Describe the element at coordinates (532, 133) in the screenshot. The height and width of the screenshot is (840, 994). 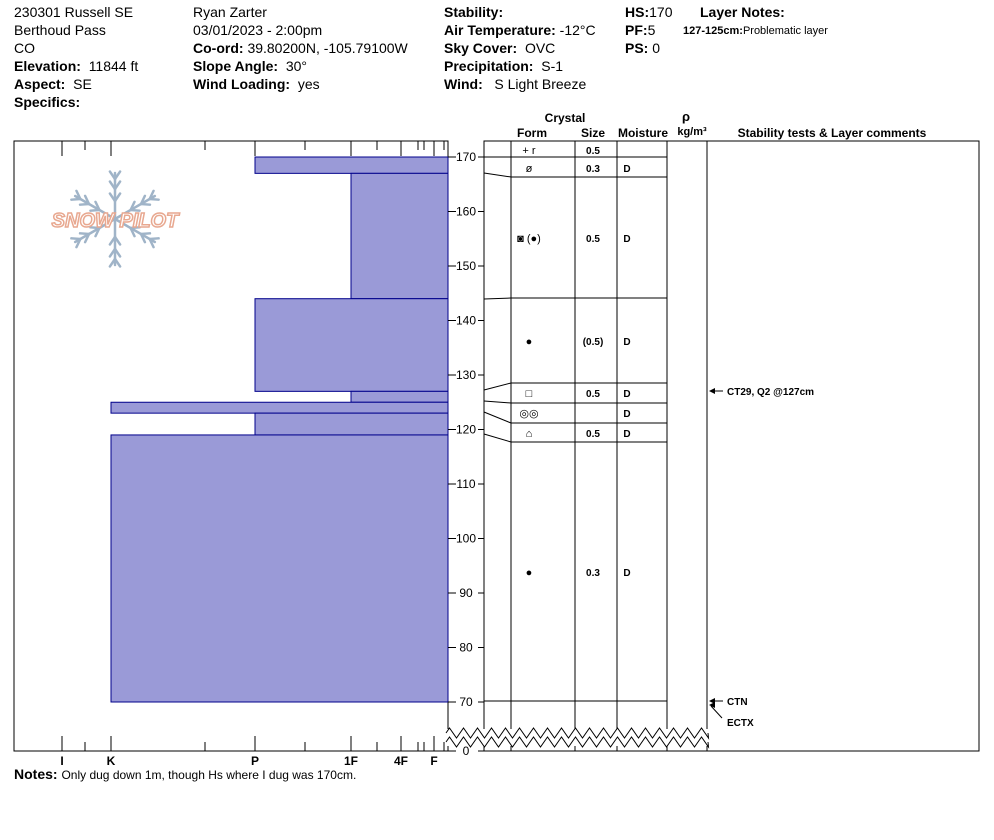
I see `form-header: Form` at that location.